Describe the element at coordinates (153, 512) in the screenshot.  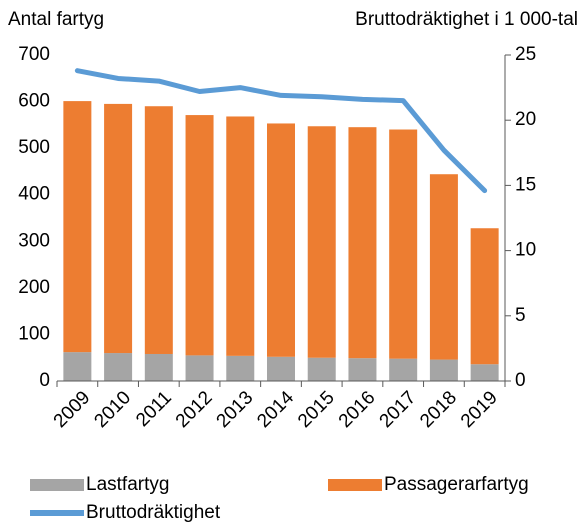
I see `legend-label: Bruttodräktighet` at that location.